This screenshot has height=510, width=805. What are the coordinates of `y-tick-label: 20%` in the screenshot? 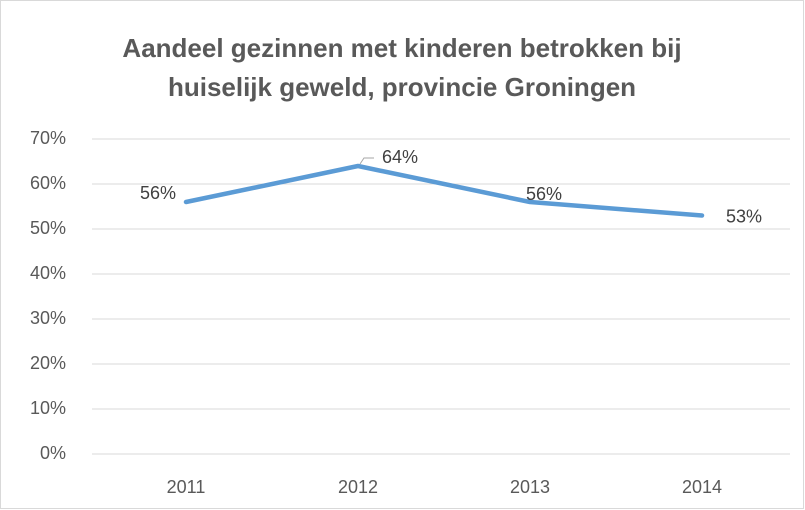 It's located at (48, 363).